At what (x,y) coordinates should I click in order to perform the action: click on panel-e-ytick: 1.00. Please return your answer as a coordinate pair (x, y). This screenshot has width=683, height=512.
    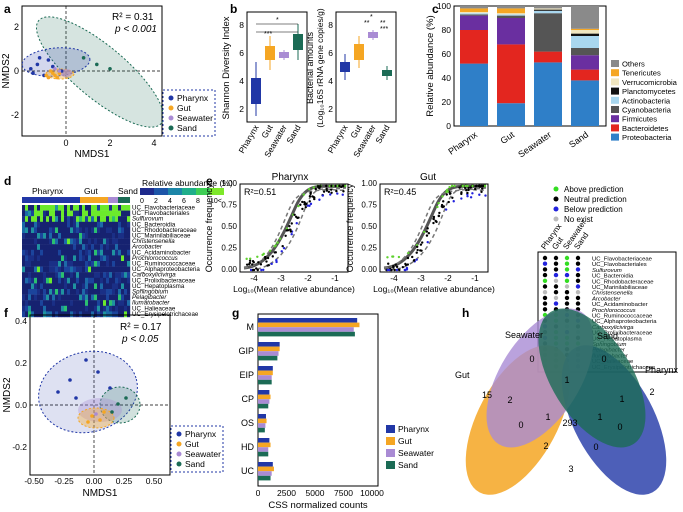
    Looking at the image, I should click on (229, 183).